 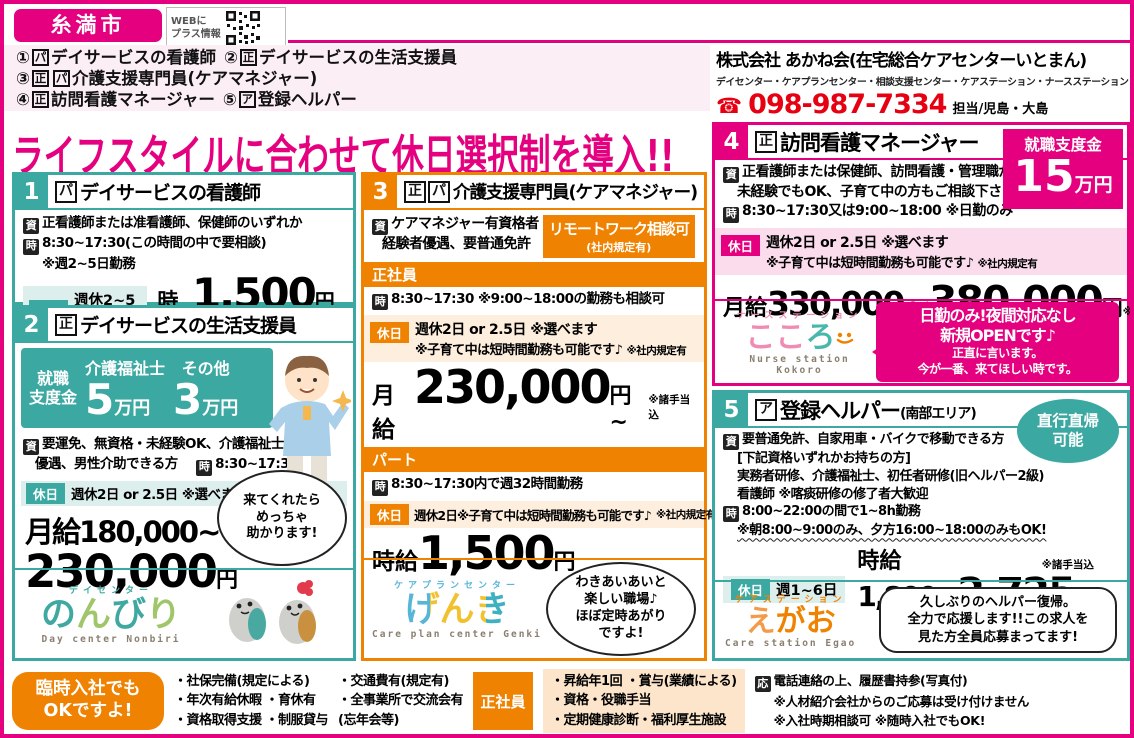 What do you see at coordinates (457, 610) in the screenshot?
I see `genki-logo: ケアプランセンター げんき Care plan center Genki` at bounding box center [457, 610].